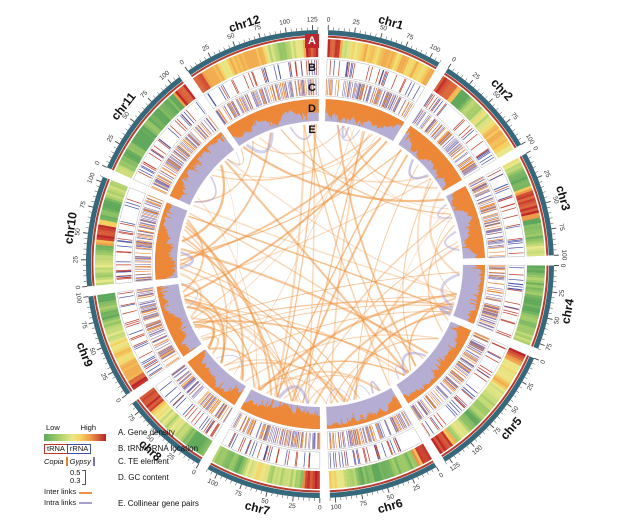 The height and width of the screenshot is (522, 634). What do you see at coordinates (311, 130) in the screenshot?
I see `svg-text: E` at bounding box center [311, 130].